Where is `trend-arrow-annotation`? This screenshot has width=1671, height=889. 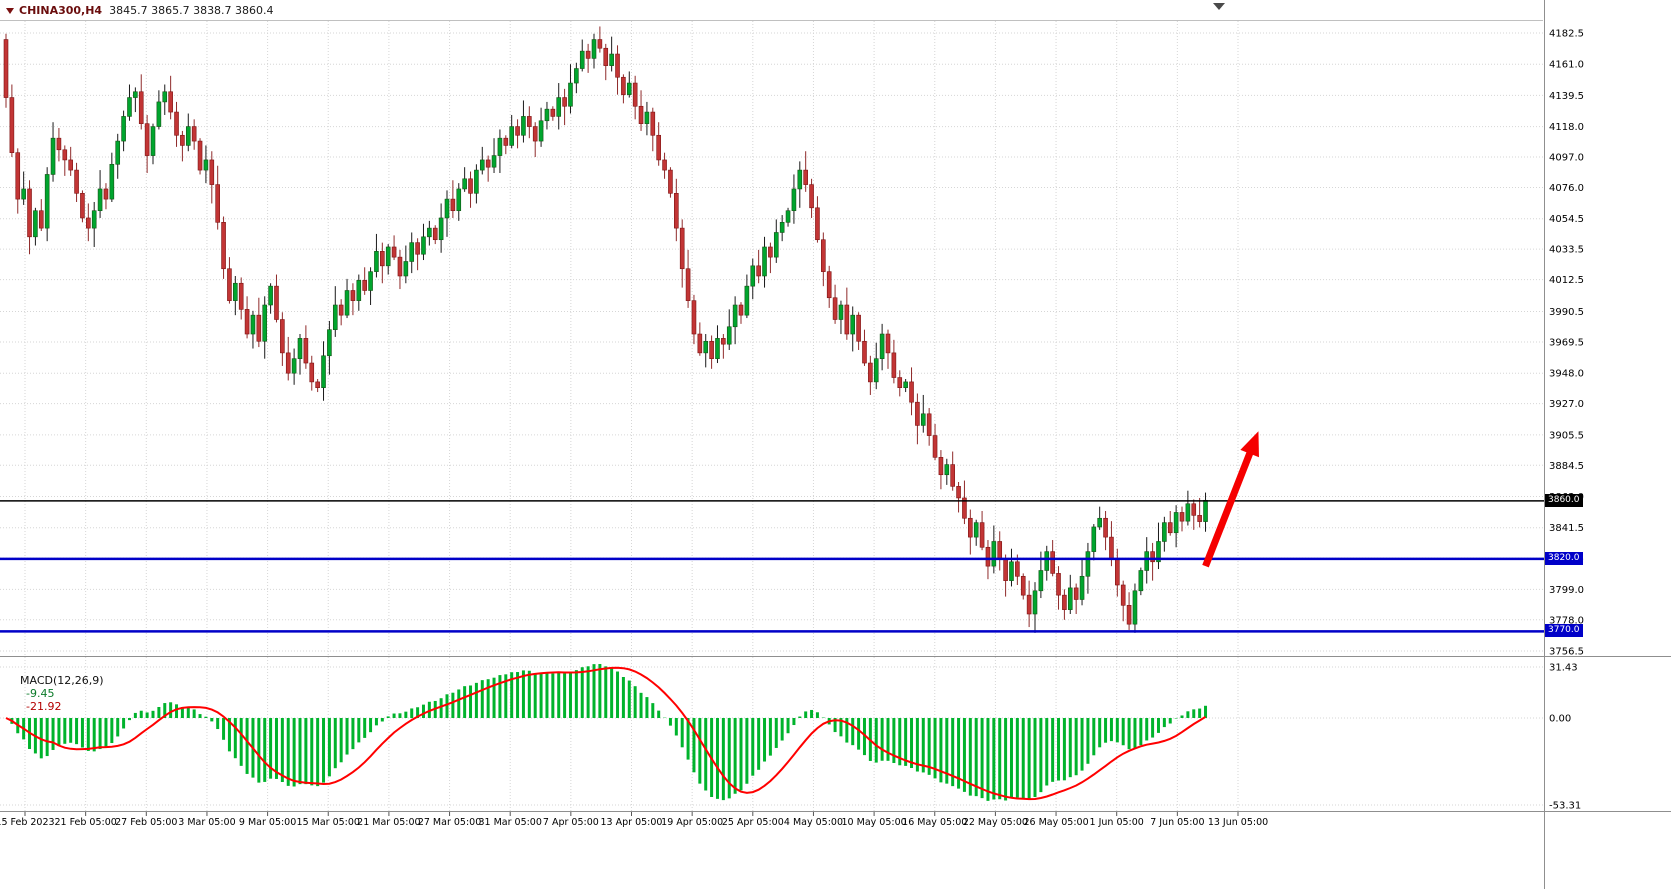 trend-arrow-annotation is located at coordinates (1230, 499).